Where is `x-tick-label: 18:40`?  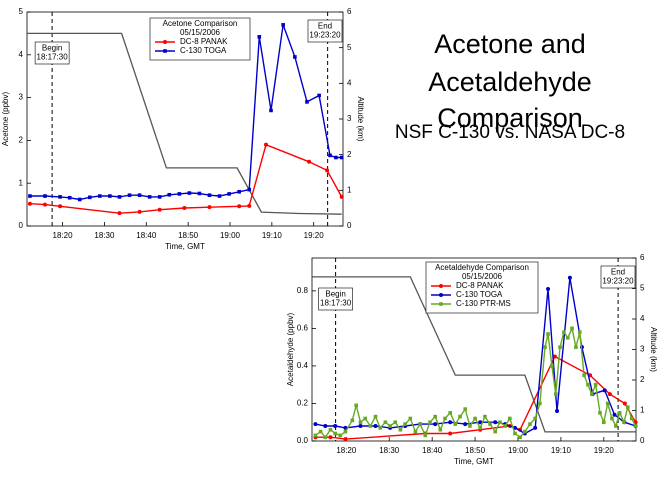 x-tick-label: 18:40 is located at coordinates (432, 450).